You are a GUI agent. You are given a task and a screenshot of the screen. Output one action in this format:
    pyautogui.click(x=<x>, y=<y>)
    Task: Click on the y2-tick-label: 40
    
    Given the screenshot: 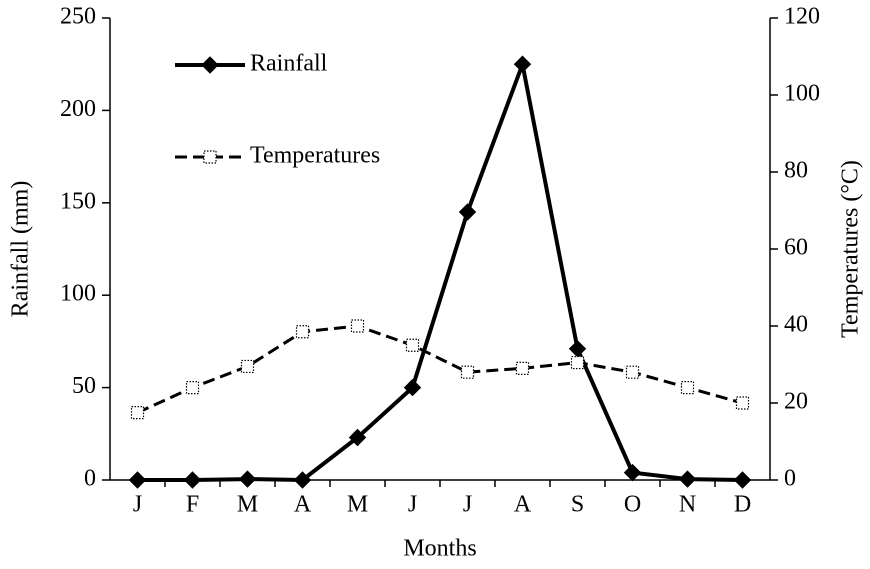 What is the action you would take?
    pyautogui.click(x=796, y=325)
    